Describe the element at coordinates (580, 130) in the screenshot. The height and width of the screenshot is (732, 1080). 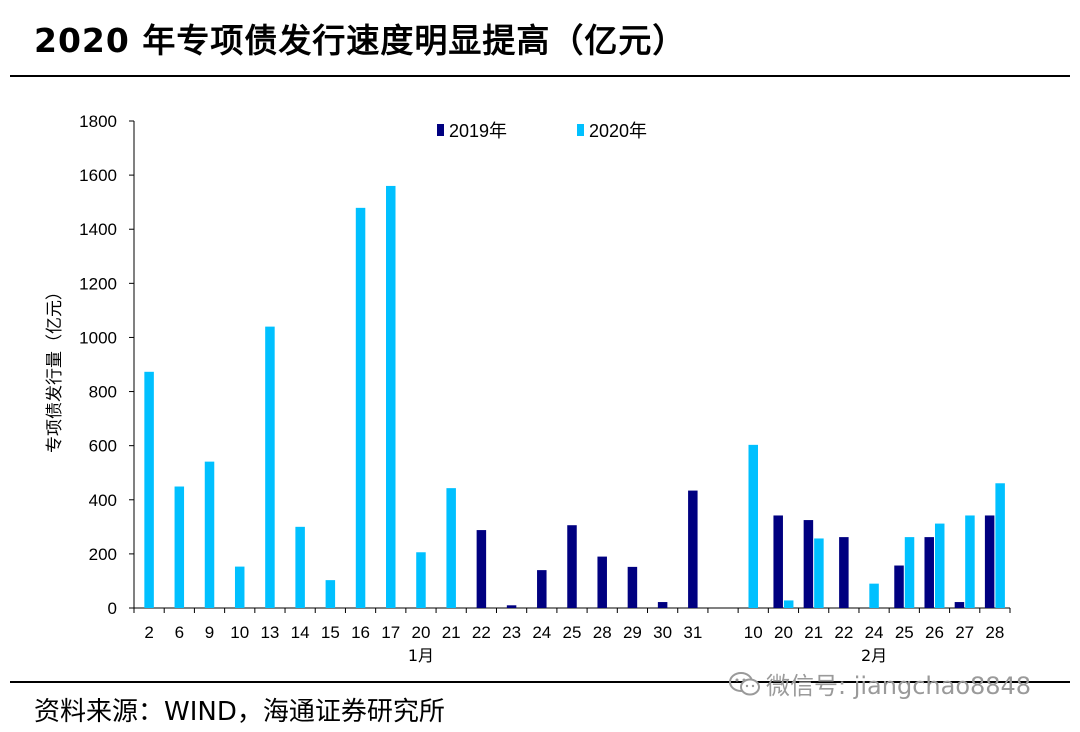
I see `legend-swatch-2020` at that location.